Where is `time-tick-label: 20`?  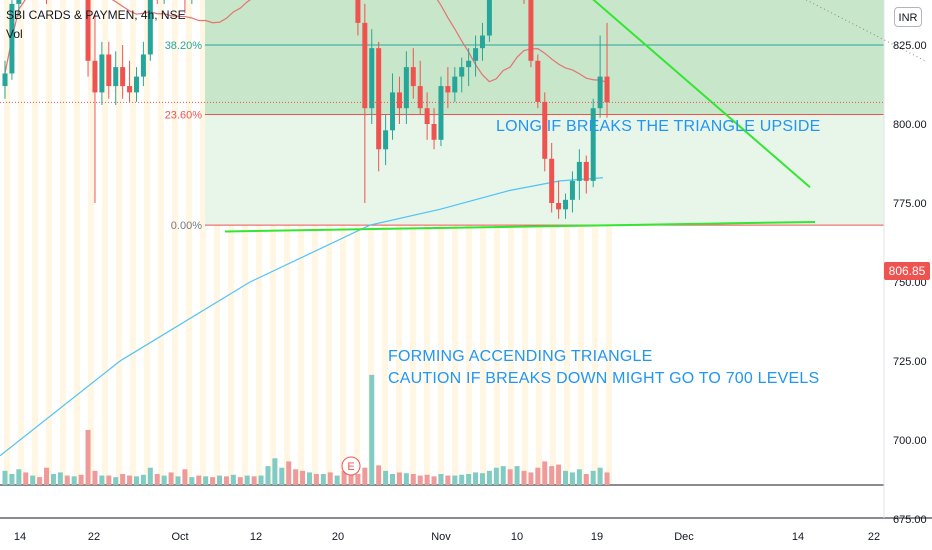 time-tick-label: 20 is located at coordinates (338, 537).